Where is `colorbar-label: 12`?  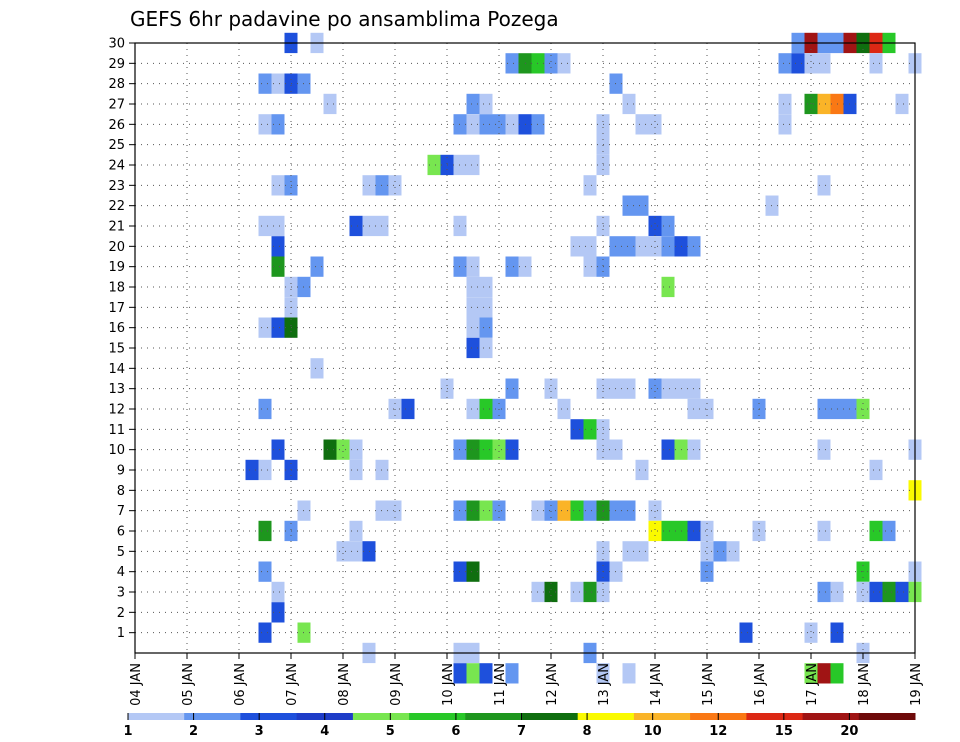
colorbar-label: 12 is located at coordinates (718, 731).